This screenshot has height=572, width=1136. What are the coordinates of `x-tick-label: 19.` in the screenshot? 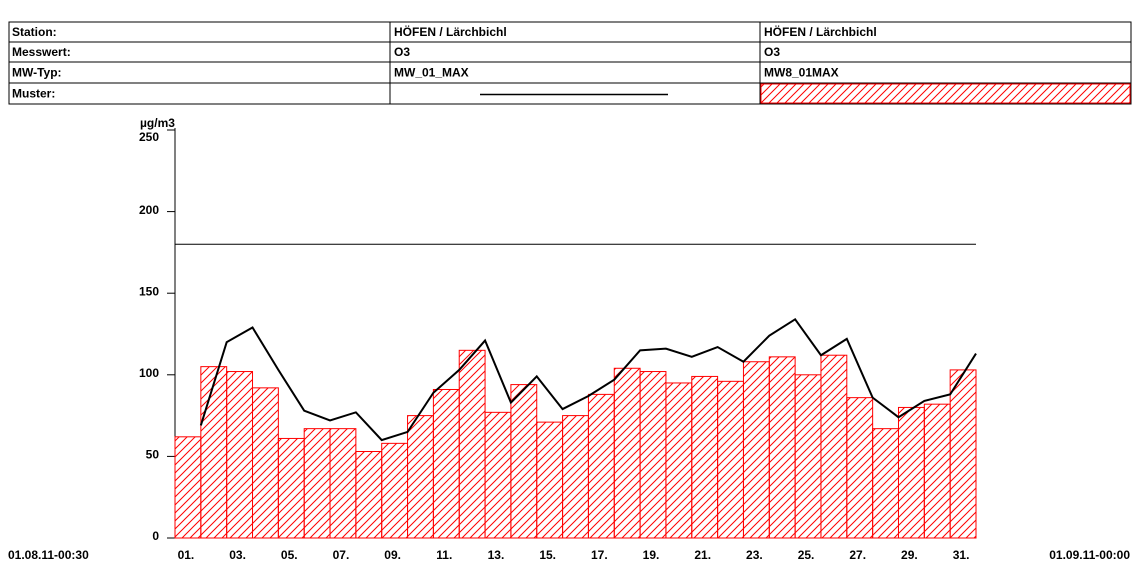 It's located at (651, 555).